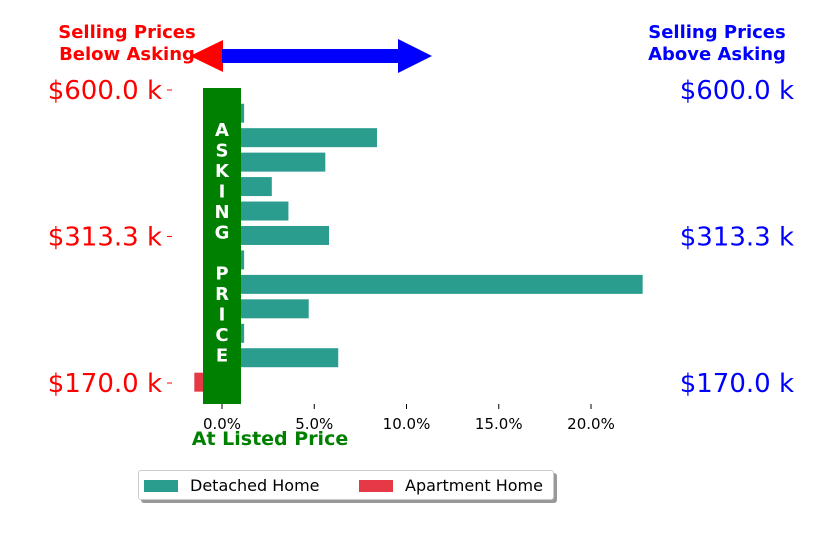 This screenshot has width=834, height=541. What do you see at coordinates (127, 54) in the screenshot?
I see `left-annotation-line2: Below Asking` at bounding box center [127, 54].